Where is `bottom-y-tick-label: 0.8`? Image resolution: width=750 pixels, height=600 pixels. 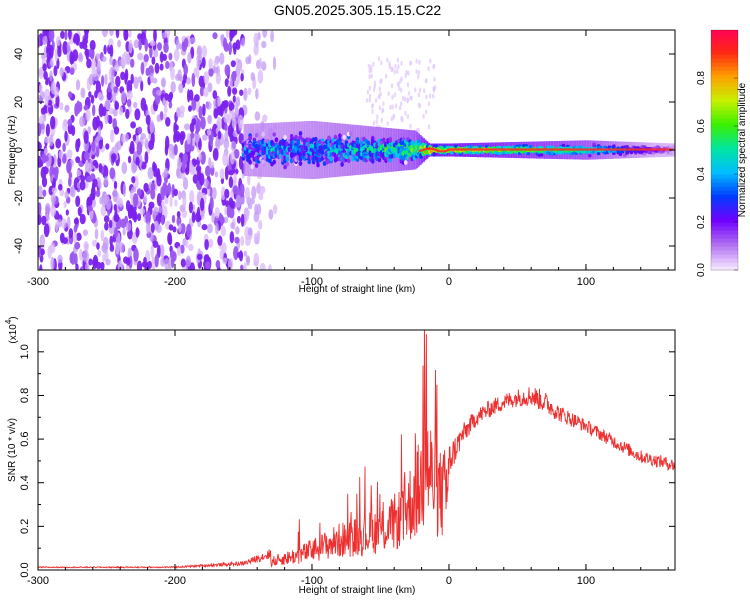 bottom-y-tick-label: 0.8 is located at coordinates (25, 395).